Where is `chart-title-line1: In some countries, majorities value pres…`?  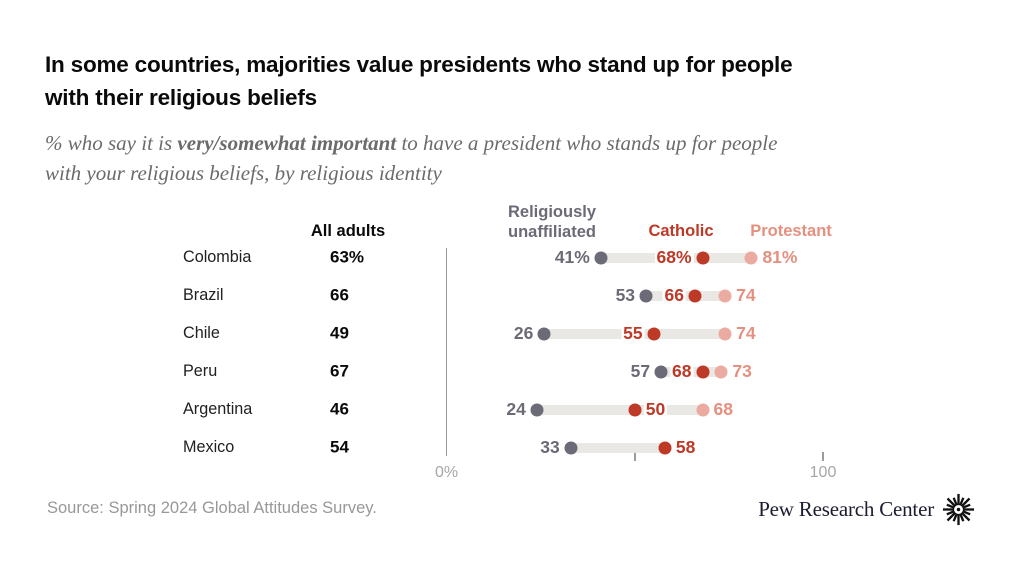
chart-title-line1: In some countries, majorities value pres… is located at coordinates (419, 64).